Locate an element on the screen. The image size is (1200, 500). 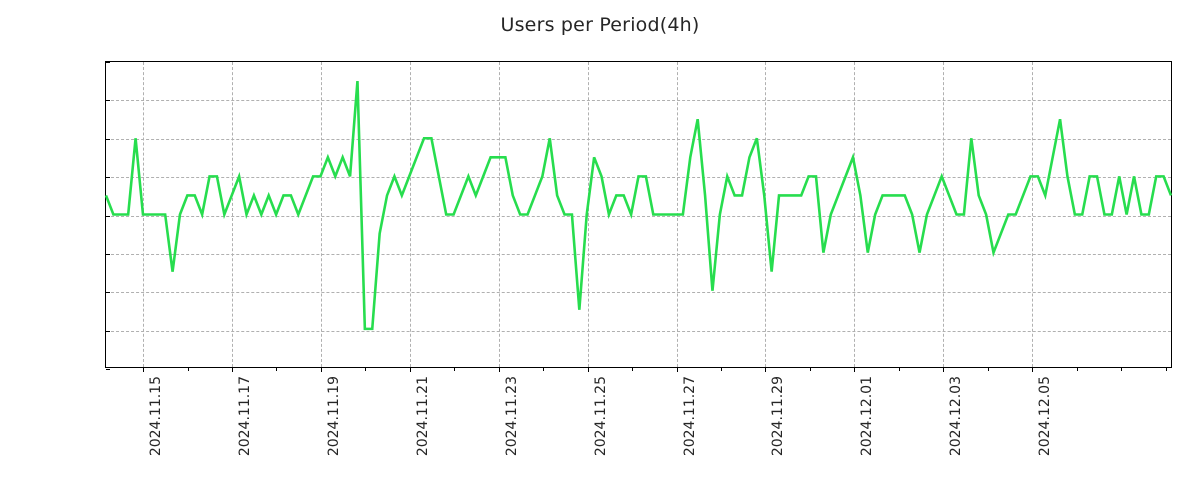
x-tick-label: 2024.11.29 is located at coordinates (778, 416).